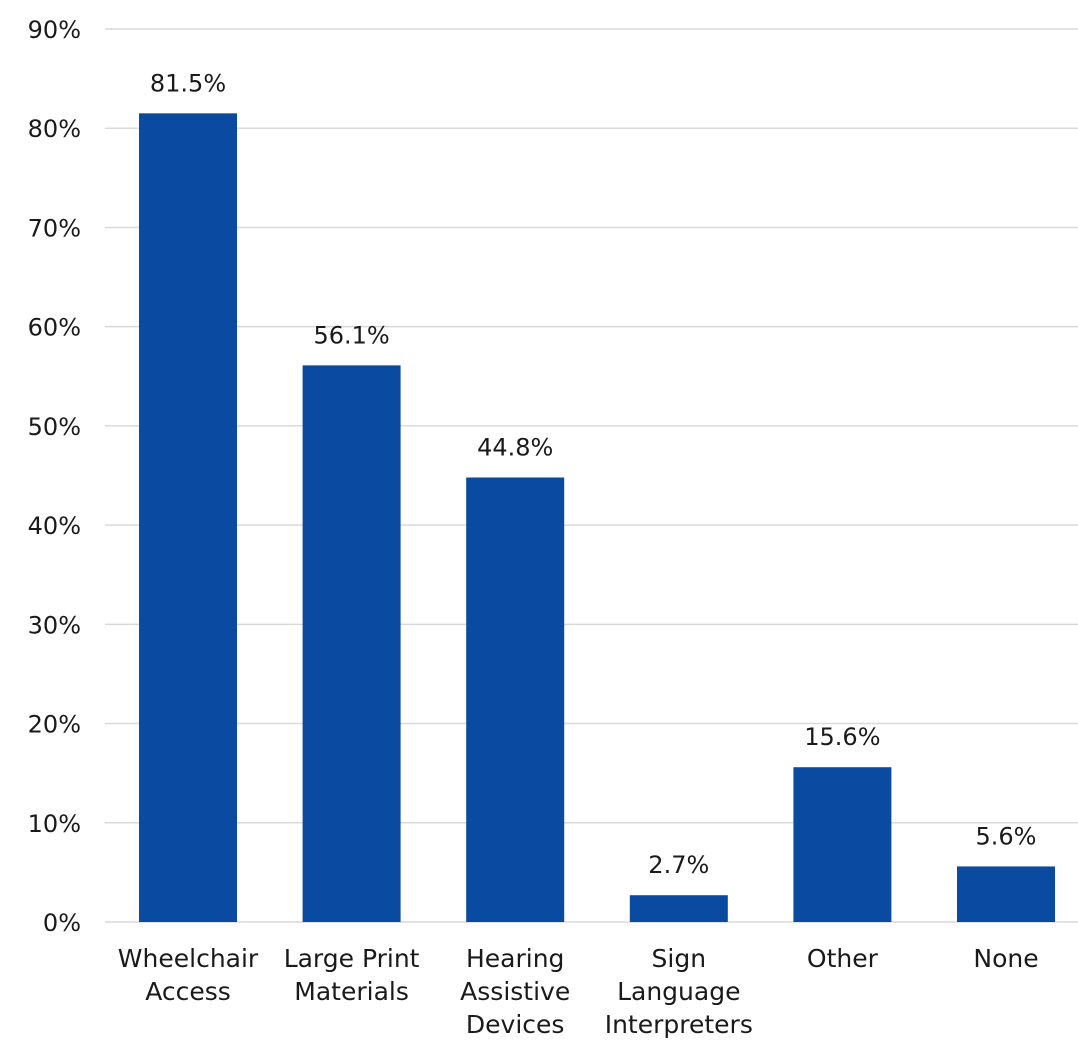 The height and width of the screenshot is (1046, 1078). What do you see at coordinates (188, 991) in the screenshot?
I see `category-label-line: Access` at bounding box center [188, 991].